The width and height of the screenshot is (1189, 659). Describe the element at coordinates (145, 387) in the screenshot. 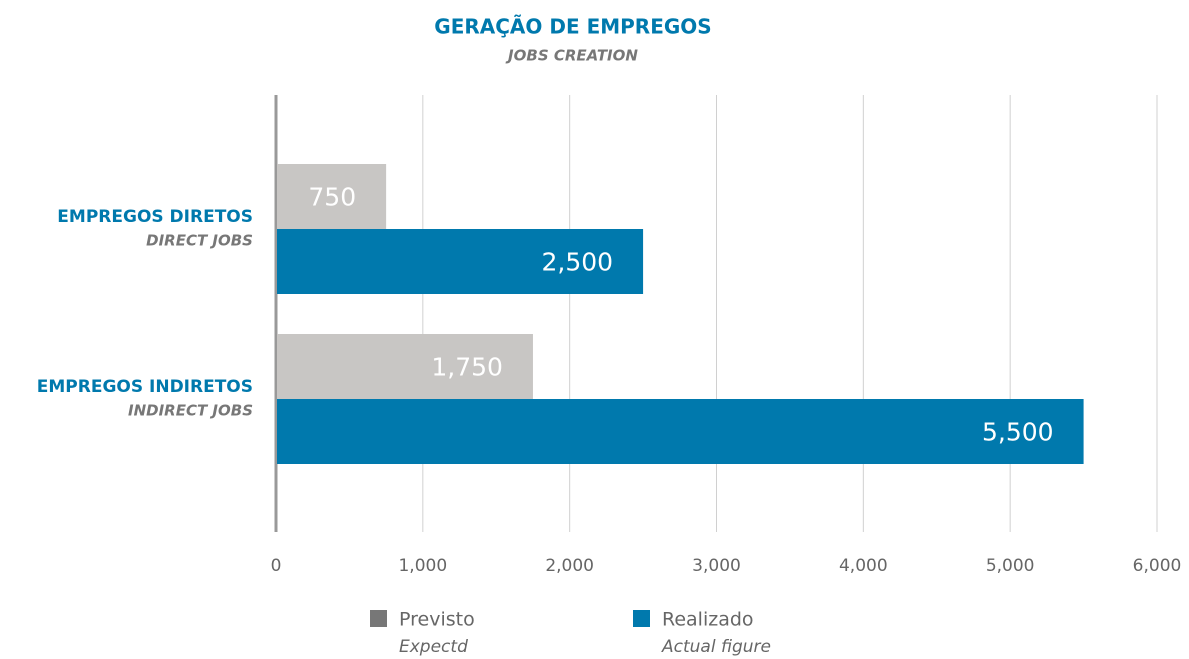

I see `category-label: EMPREGOS INDIRETOS` at that location.